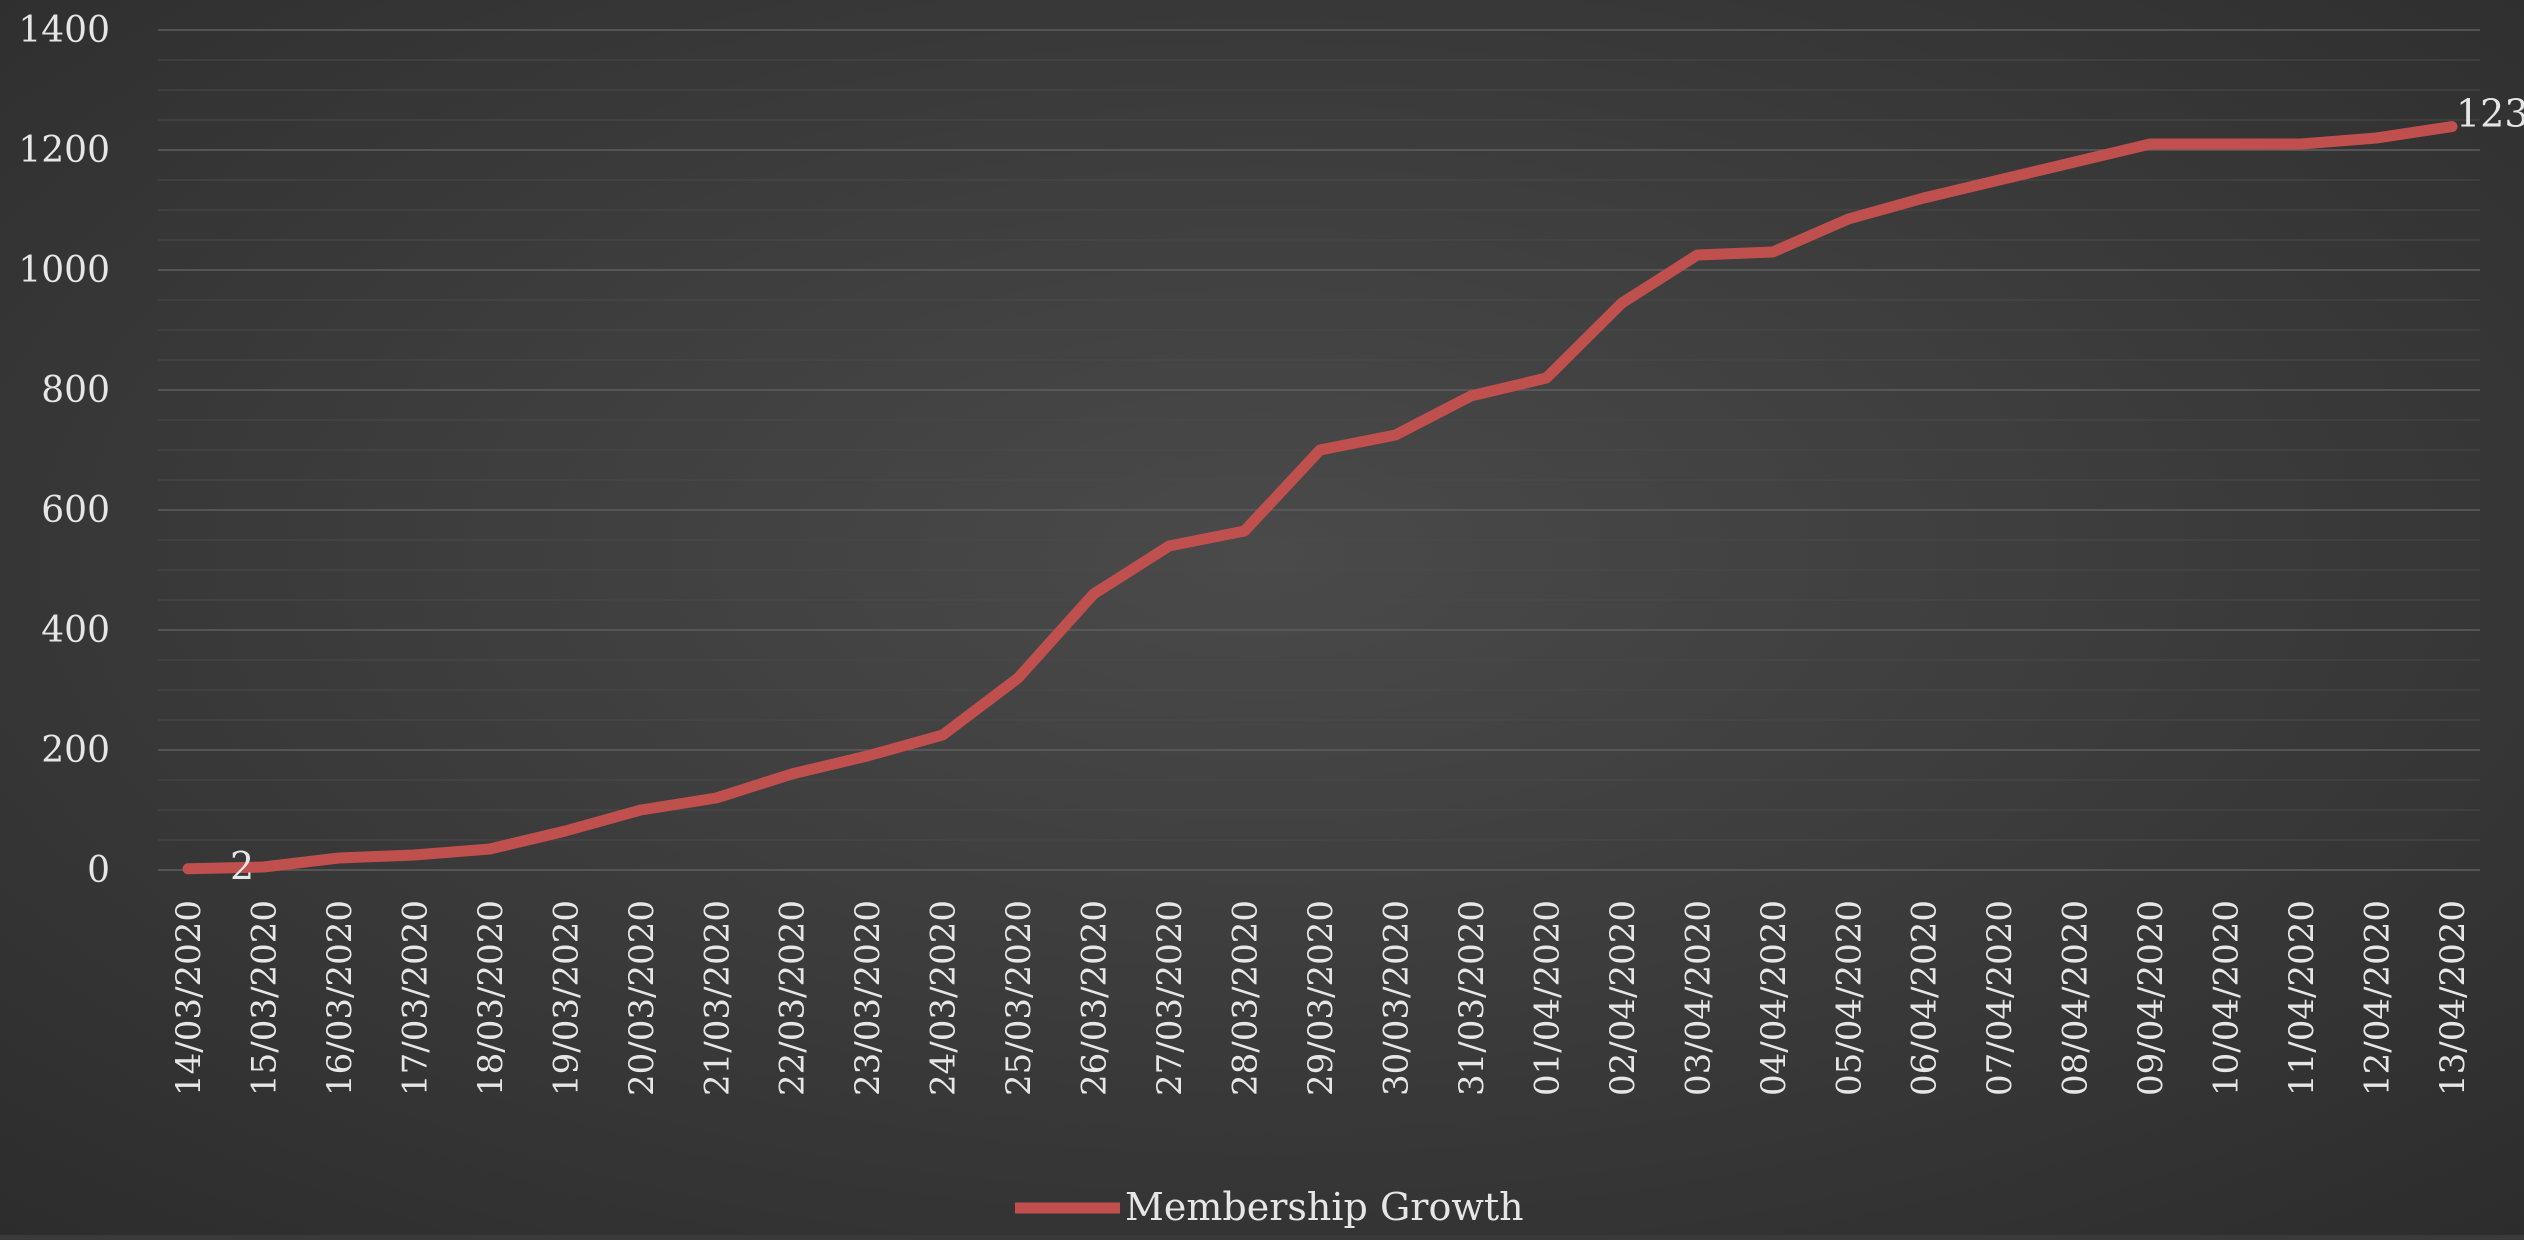  Describe the element at coordinates (340, 998) in the screenshot. I see `x-tick-label: 16/03/2020` at that location.